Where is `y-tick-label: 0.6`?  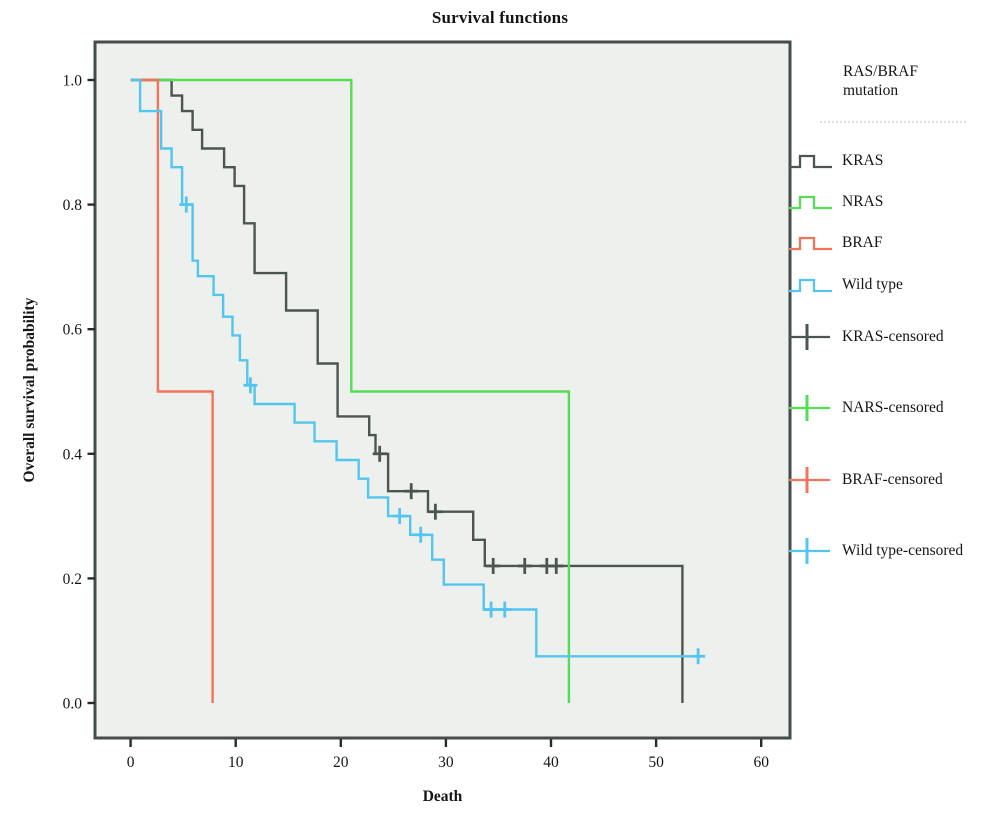
y-tick-label: 0.6 is located at coordinates (73, 330).